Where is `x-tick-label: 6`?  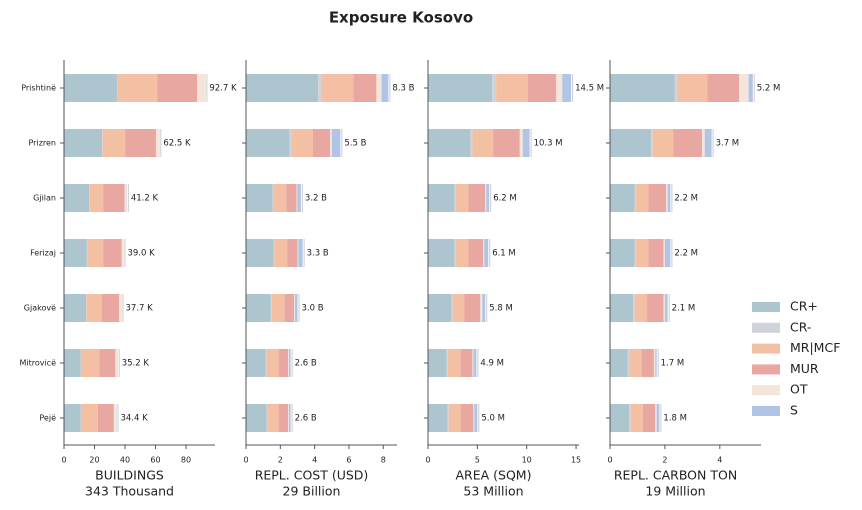 x-tick-label: 6 is located at coordinates (348, 460).